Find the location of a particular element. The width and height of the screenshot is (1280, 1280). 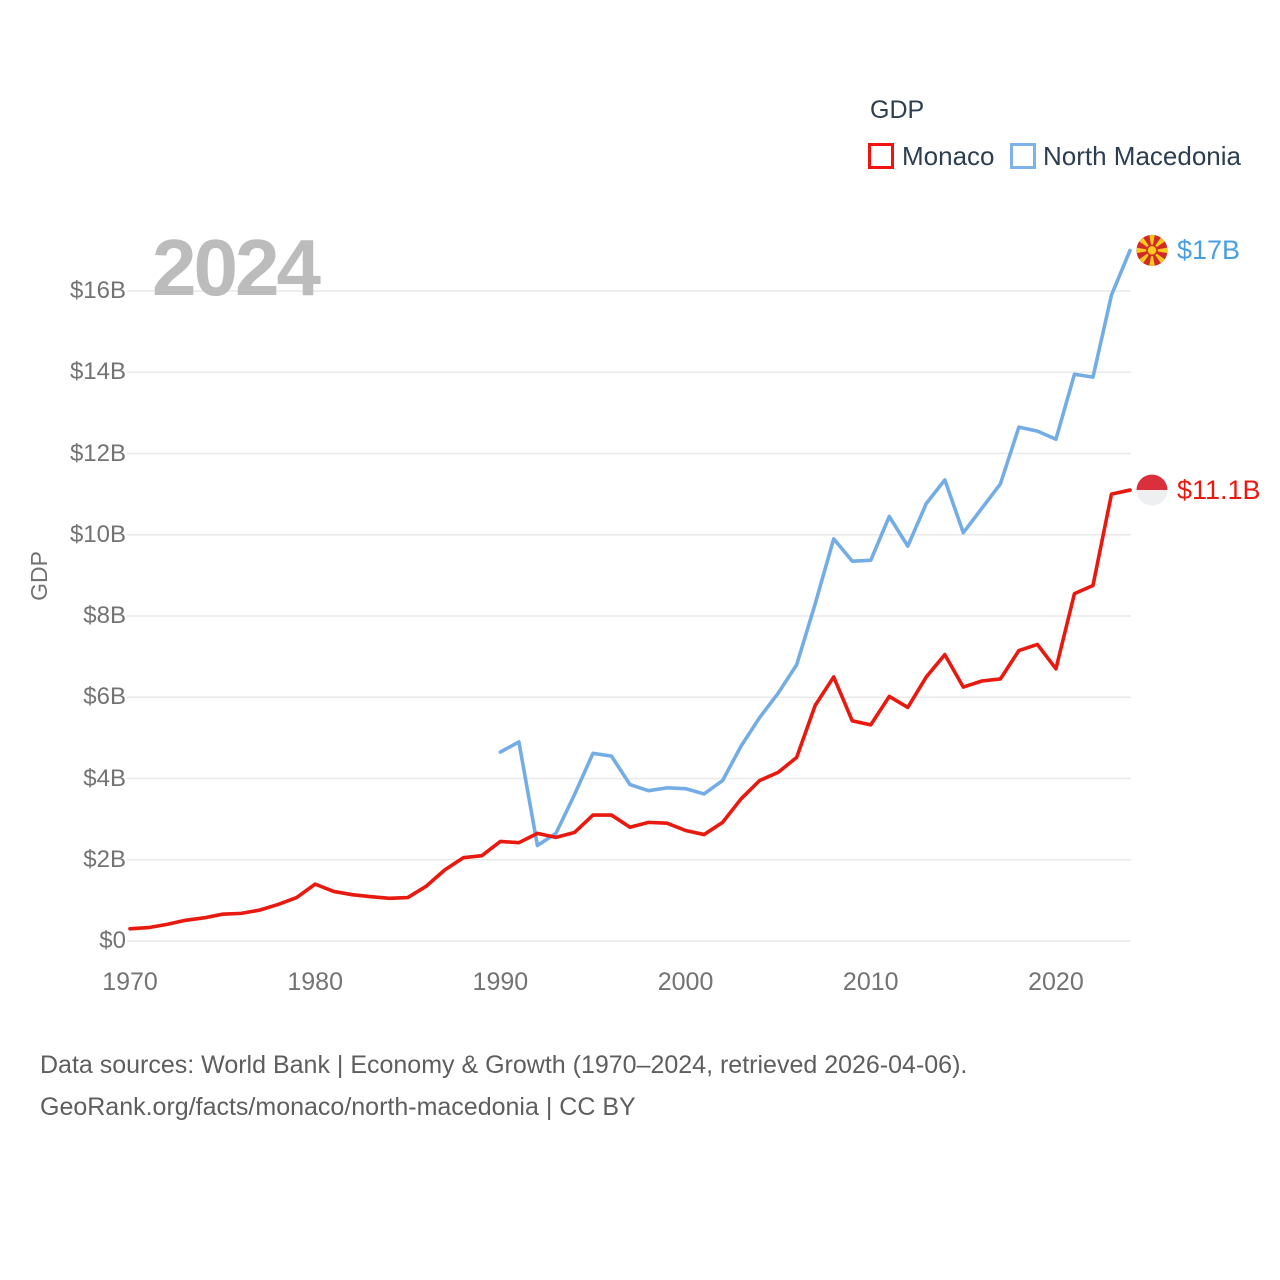

north-macedonia-end-label: $17B is located at coordinates (1209, 250).